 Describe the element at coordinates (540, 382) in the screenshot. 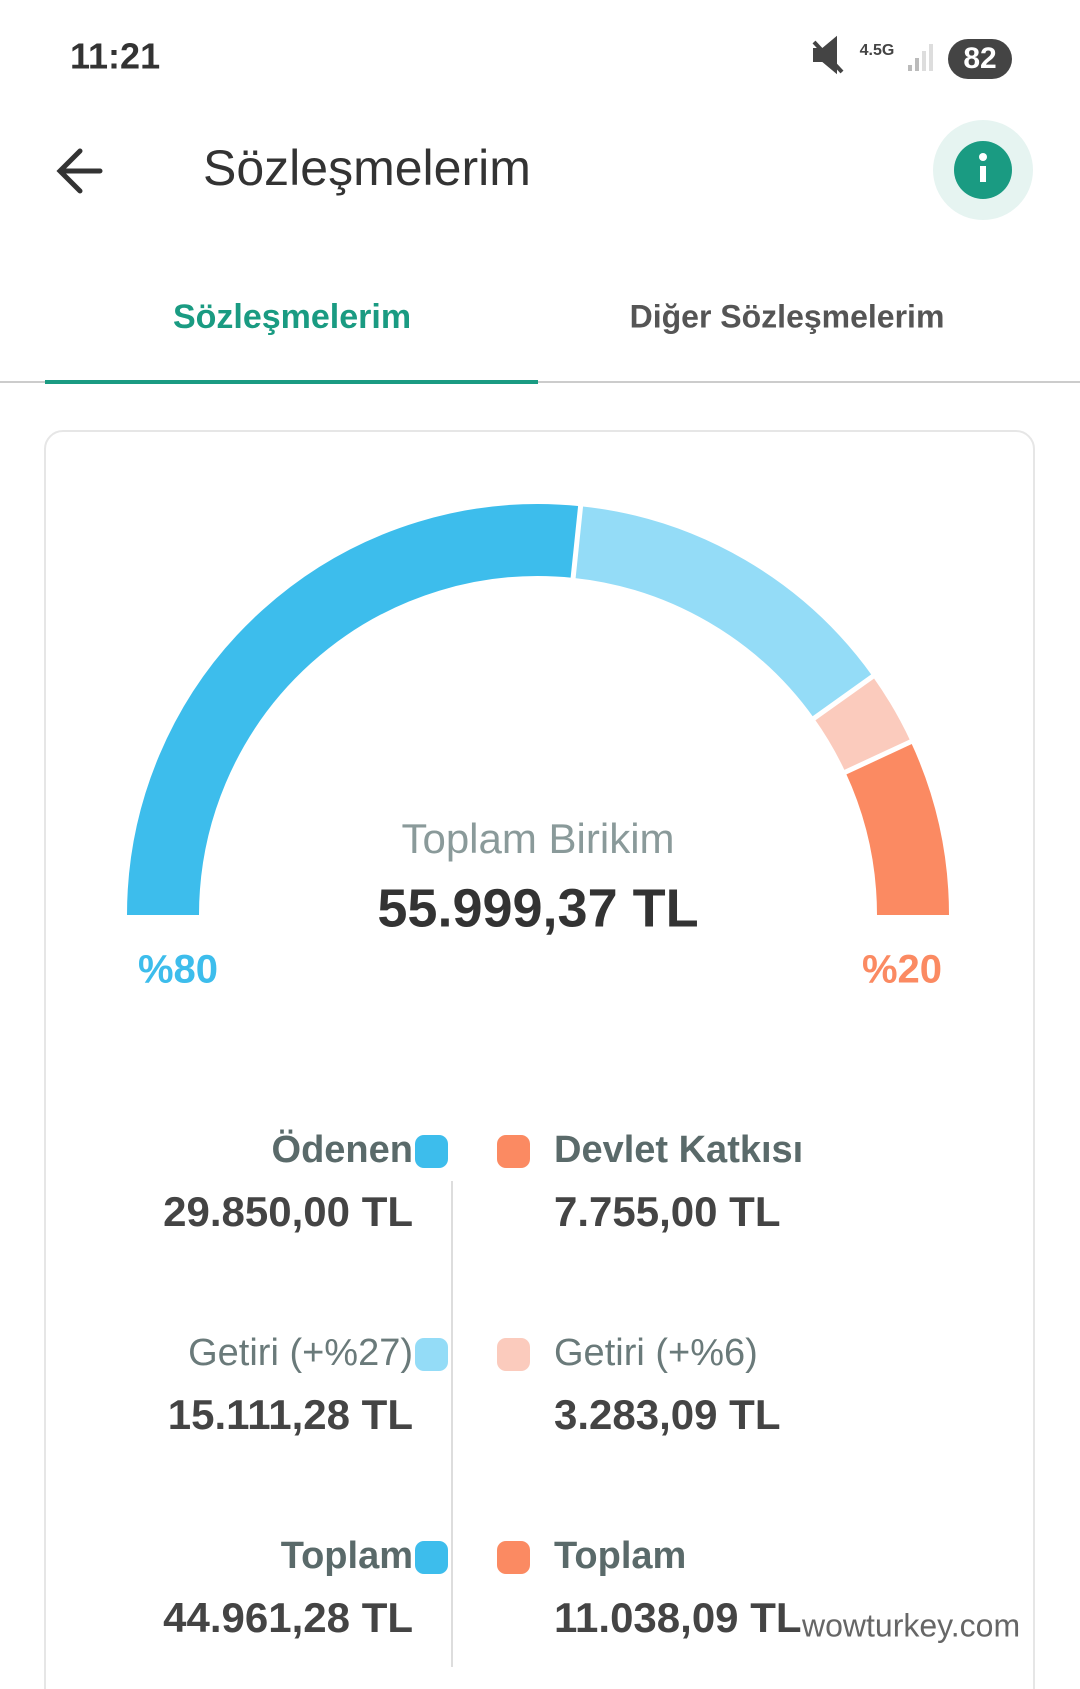

I see `tab-divider` at that location.